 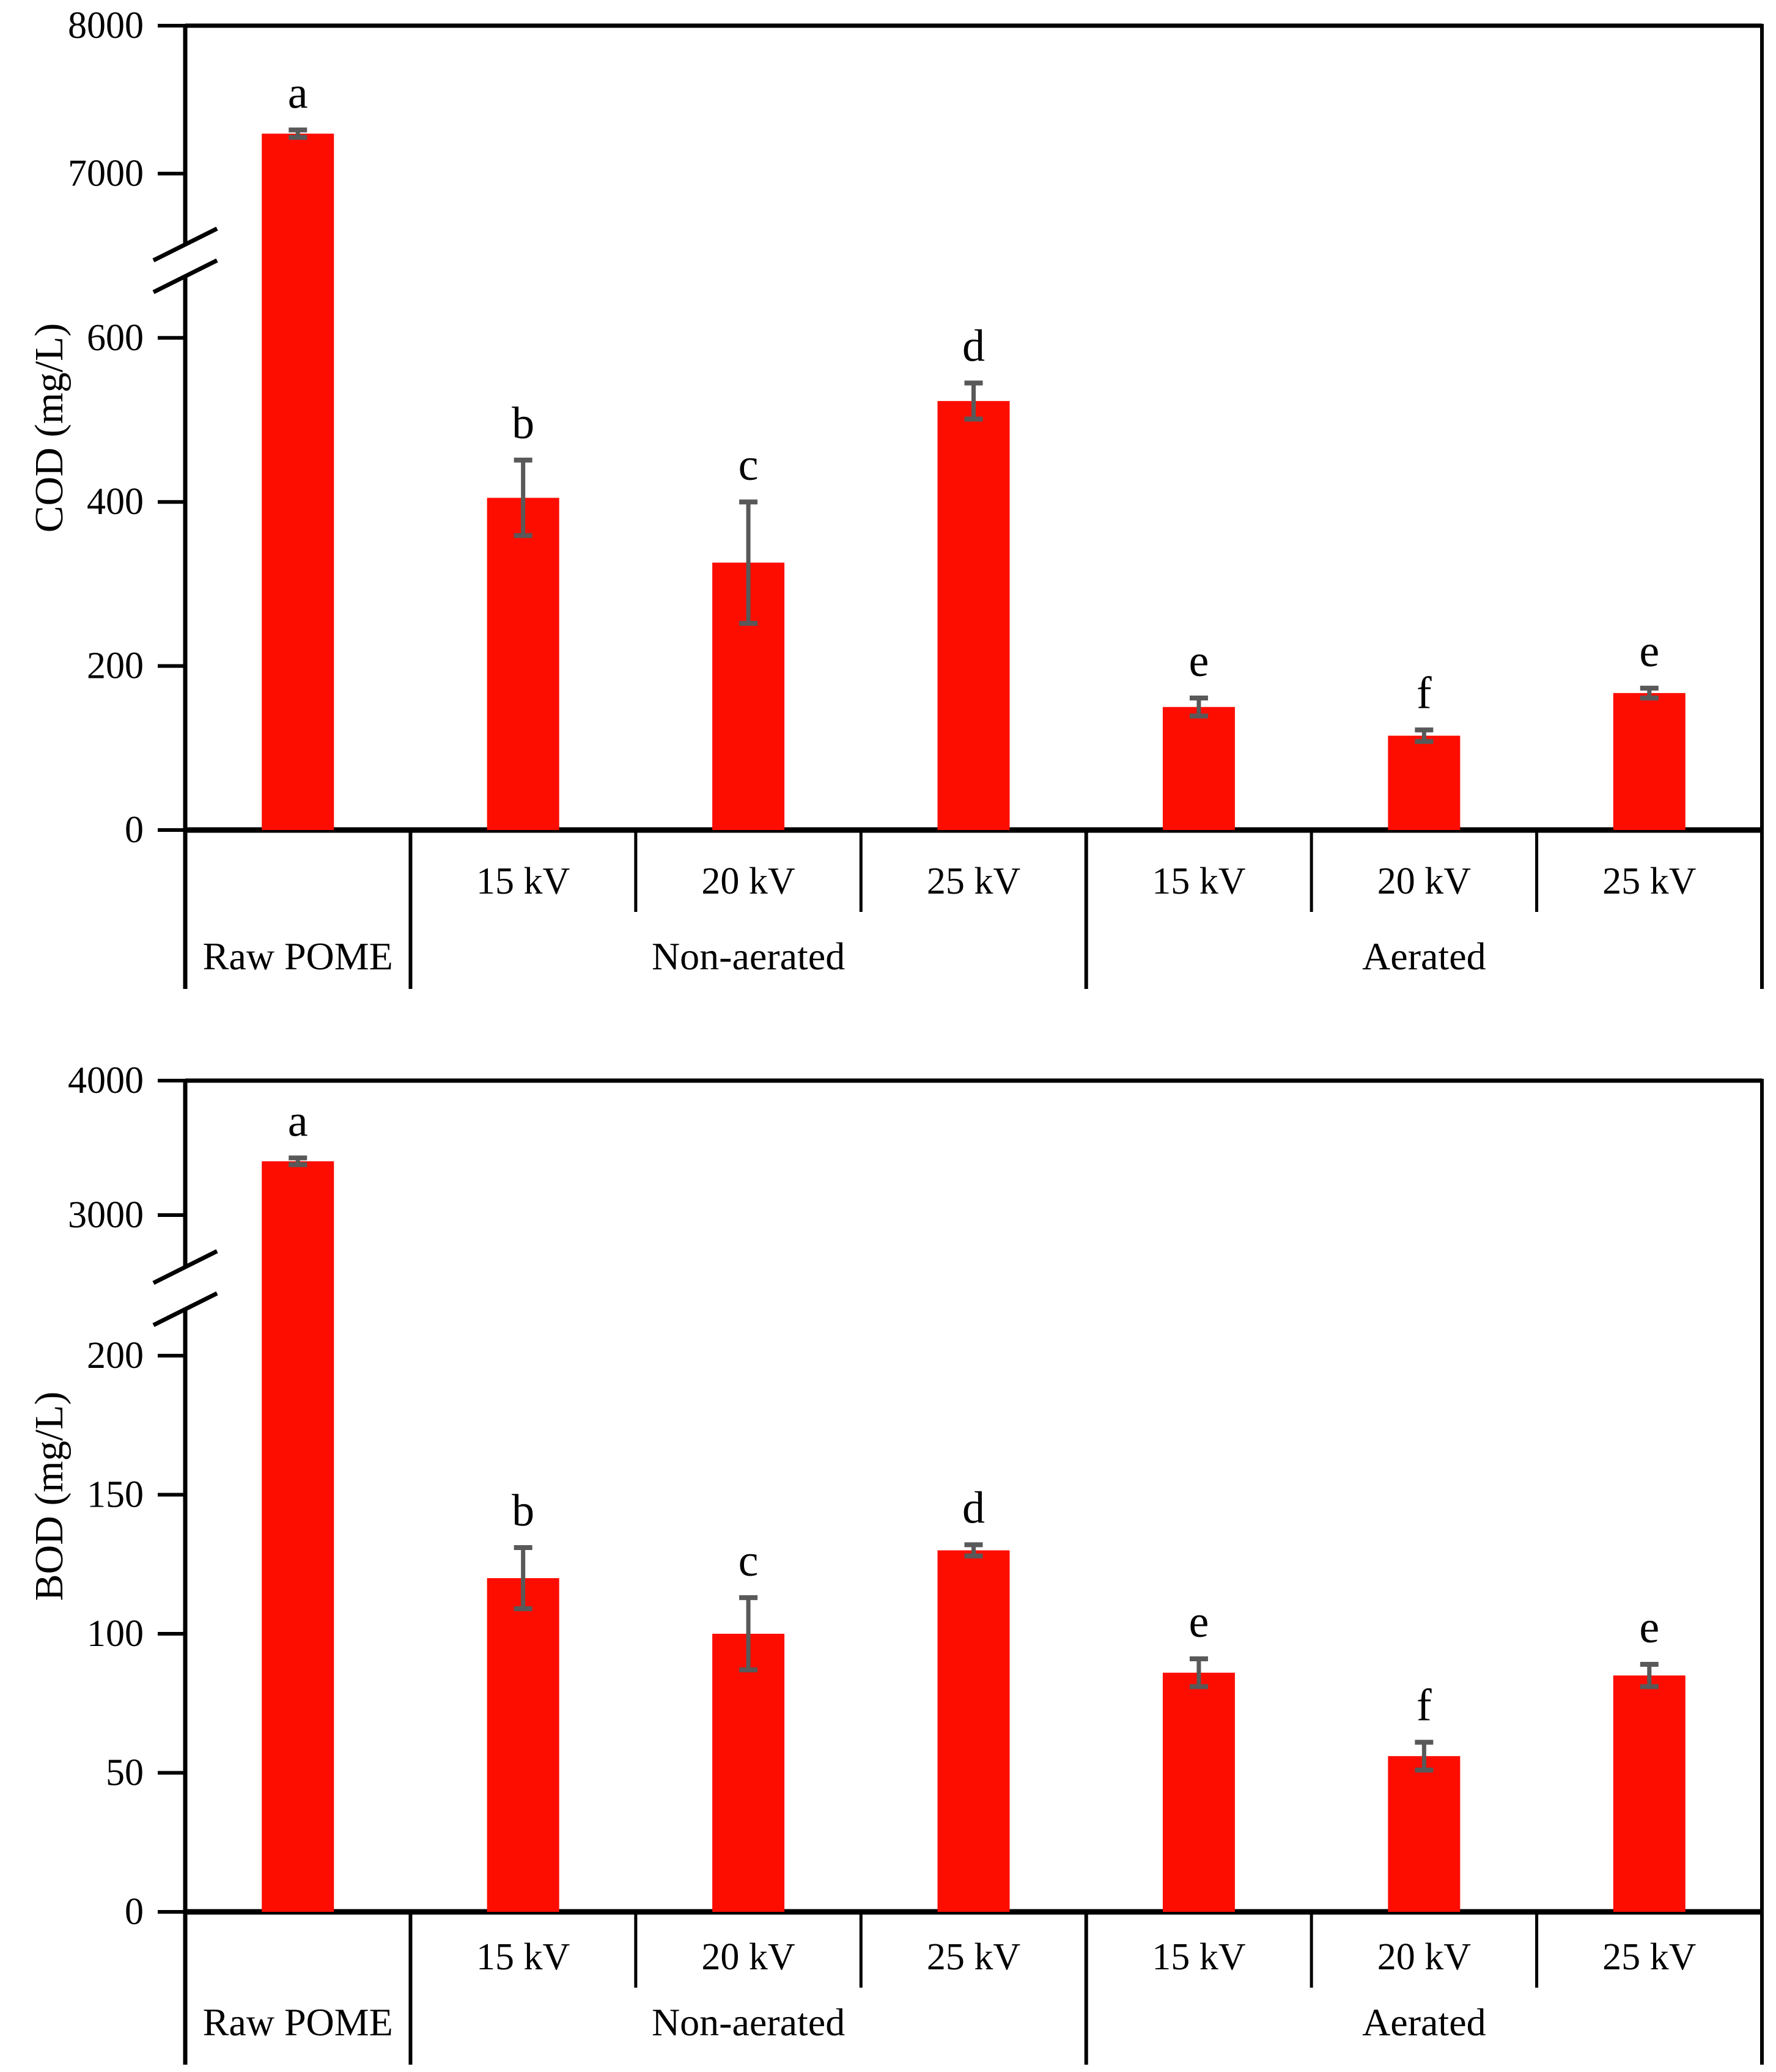 What do you see at coordinates (106, 1215) in the screenshot?
I see `y-tick-label: 3000` at bounding box center [106, 1215].